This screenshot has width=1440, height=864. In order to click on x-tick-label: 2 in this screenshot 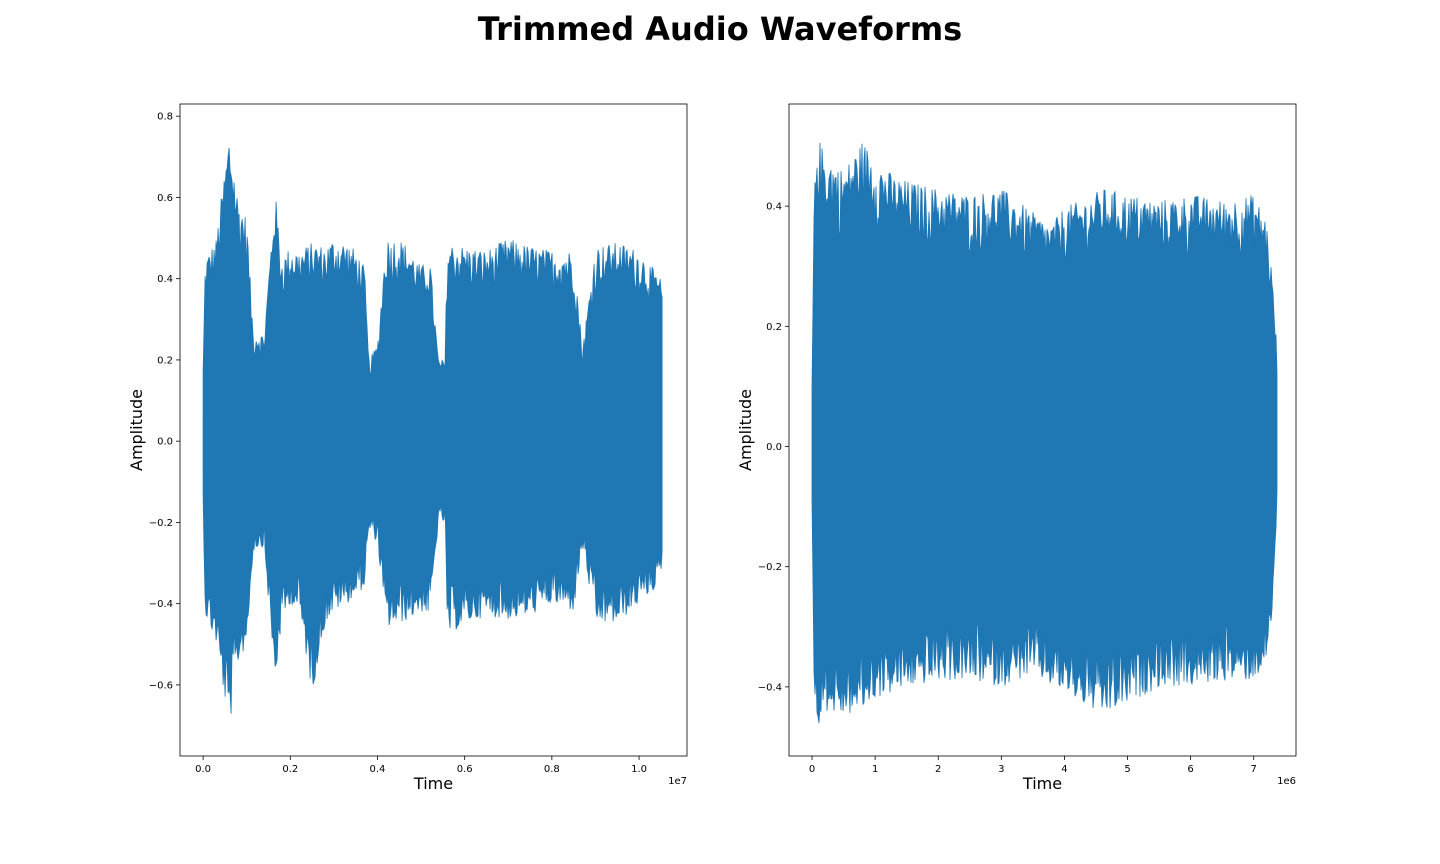, I will do `click(938, 769)`.